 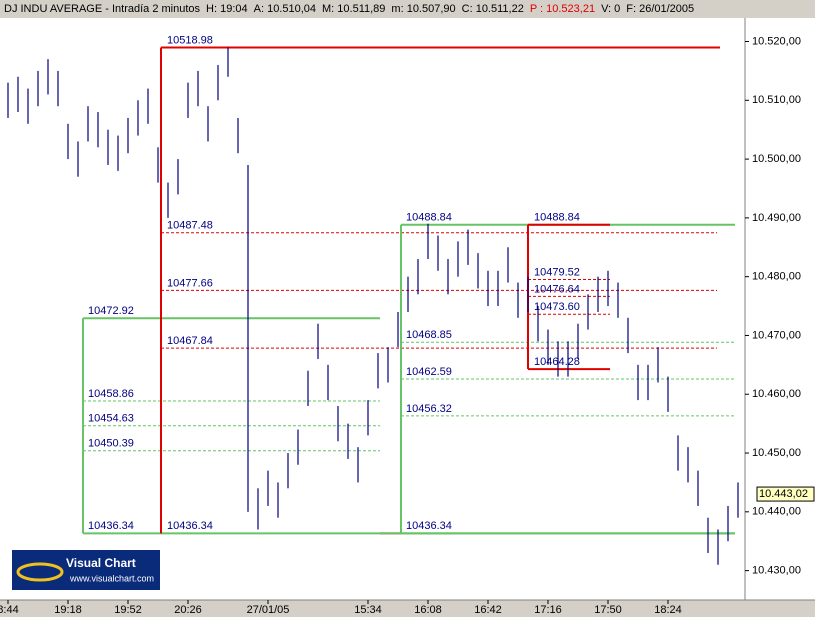 What do you see at coordinates (190, 283) in the screenshot?
I see `level-label: 10477.66` at bounding box center [190, 283].